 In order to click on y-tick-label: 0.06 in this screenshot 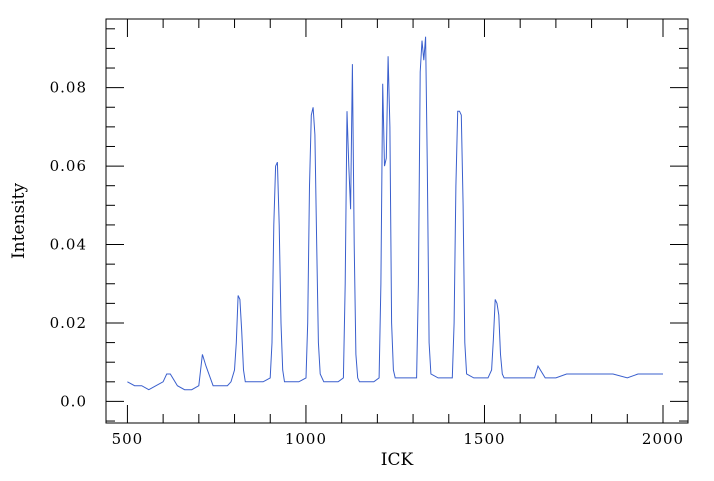, I will do `click(68, 166)`.